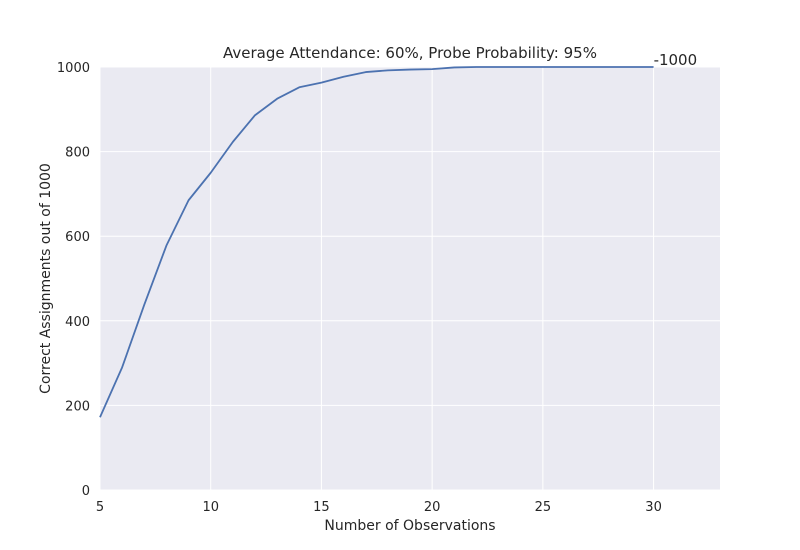 This screenshot has height=550, width=800. Describe the element at coordinates (676, 60) in the screenshot. I see `annotation-label: -1000` at that location.